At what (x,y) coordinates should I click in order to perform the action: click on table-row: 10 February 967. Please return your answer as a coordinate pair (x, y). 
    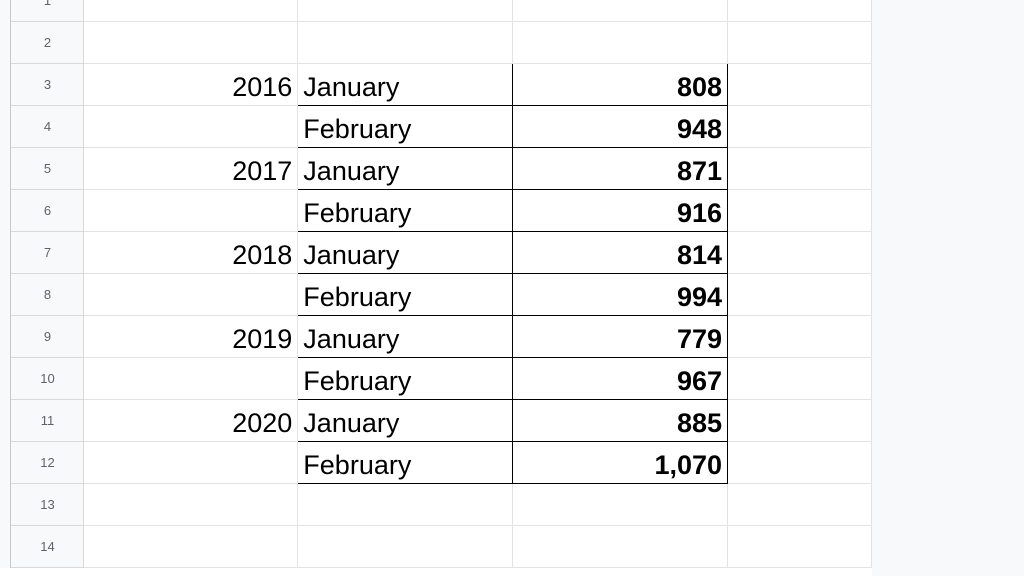
    Looking at the image, I should click on (436, 378).